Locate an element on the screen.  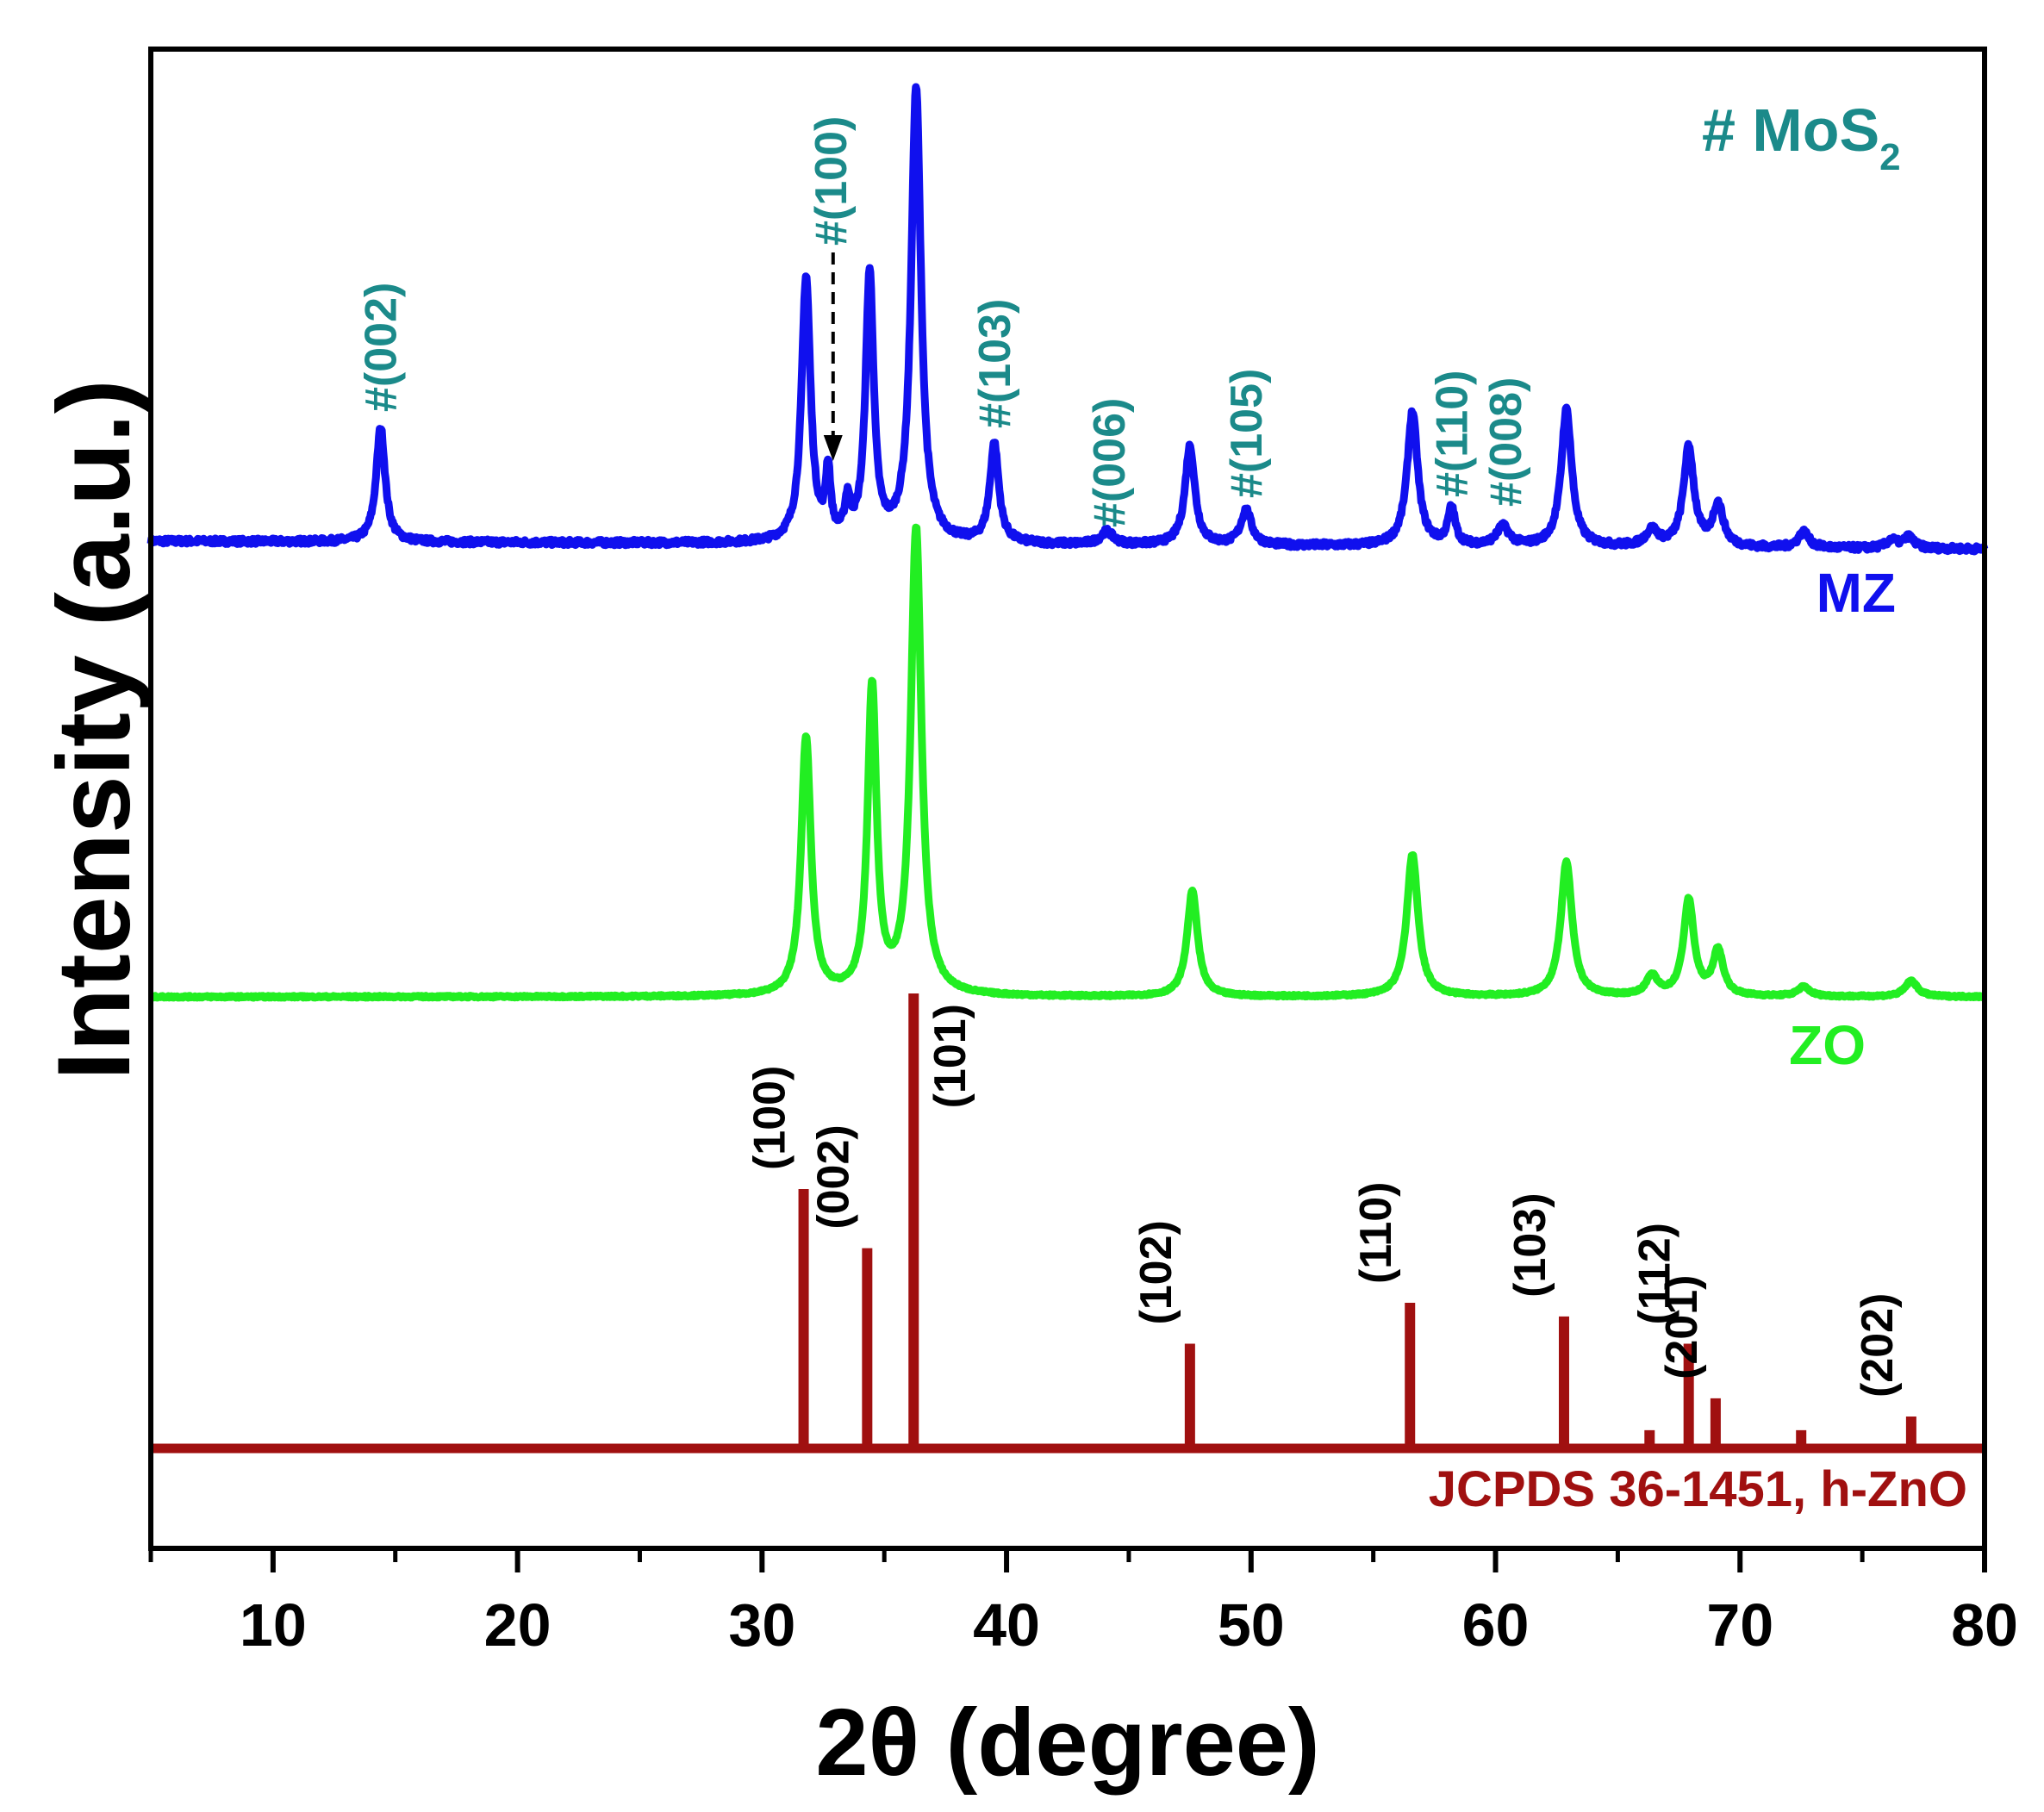
annotation-3: #(103) is located at coordinates (995, 364).